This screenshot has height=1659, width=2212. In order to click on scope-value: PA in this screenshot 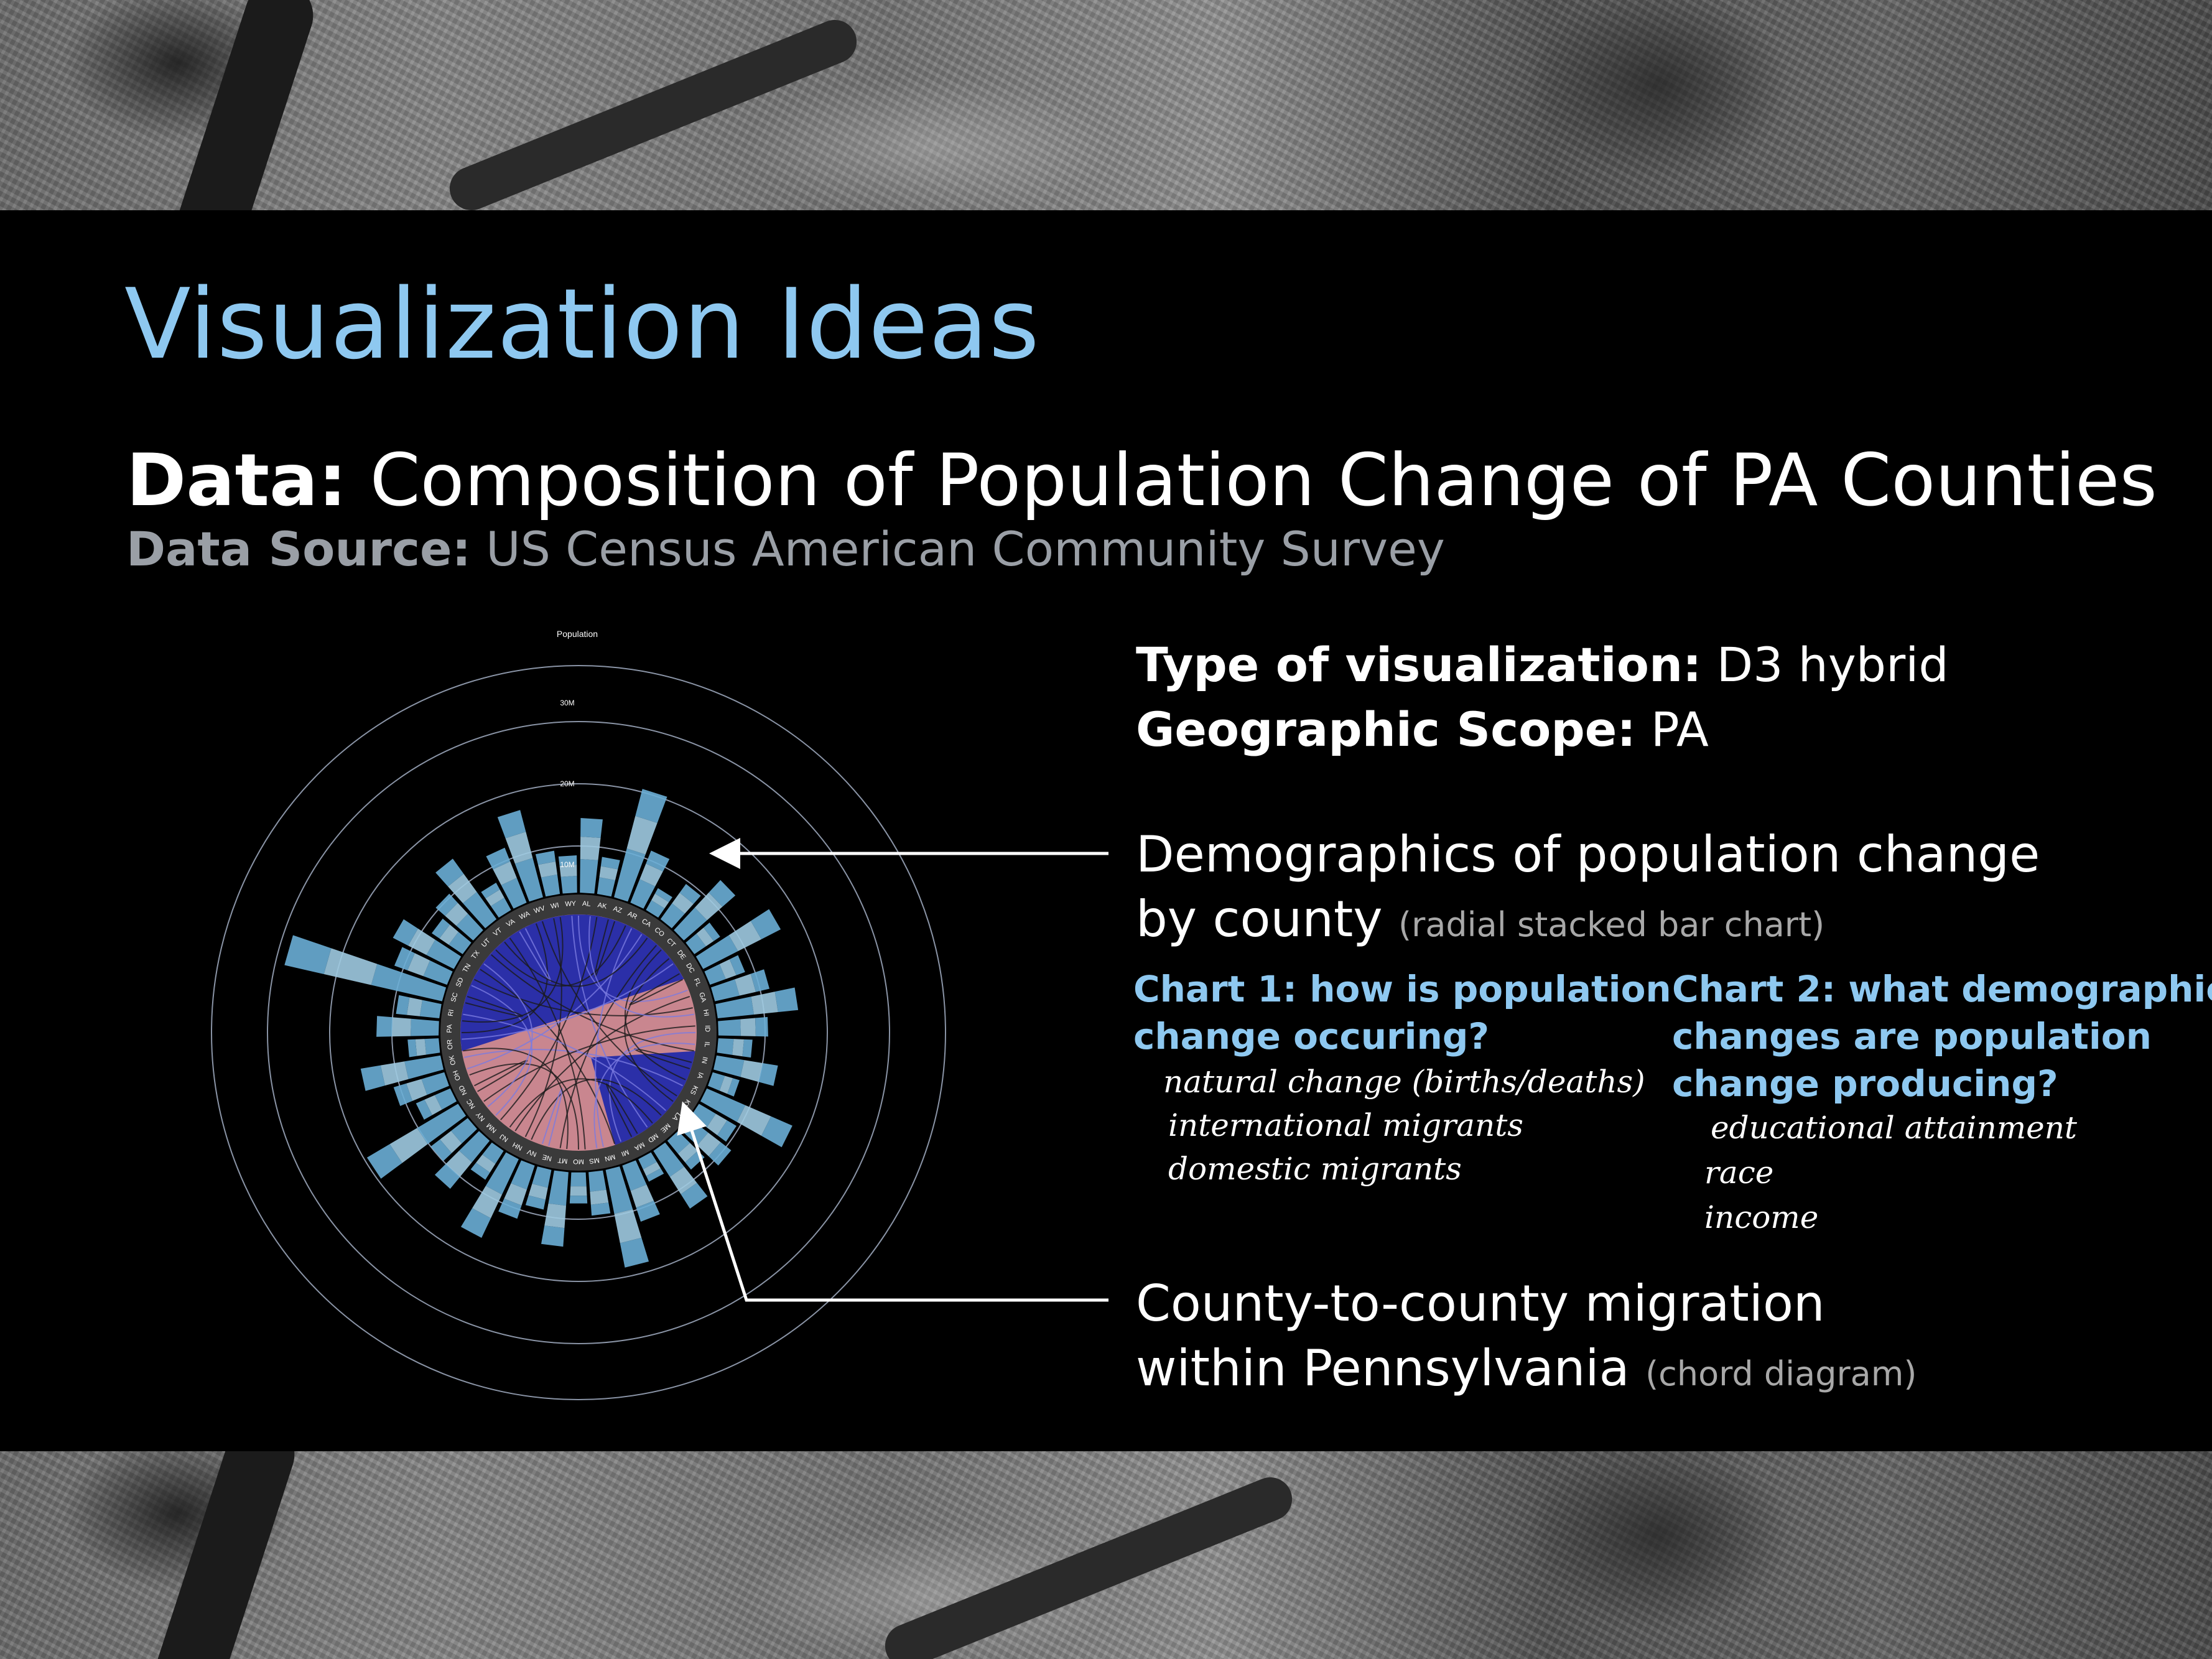, I will do `click(1679, 729)`.